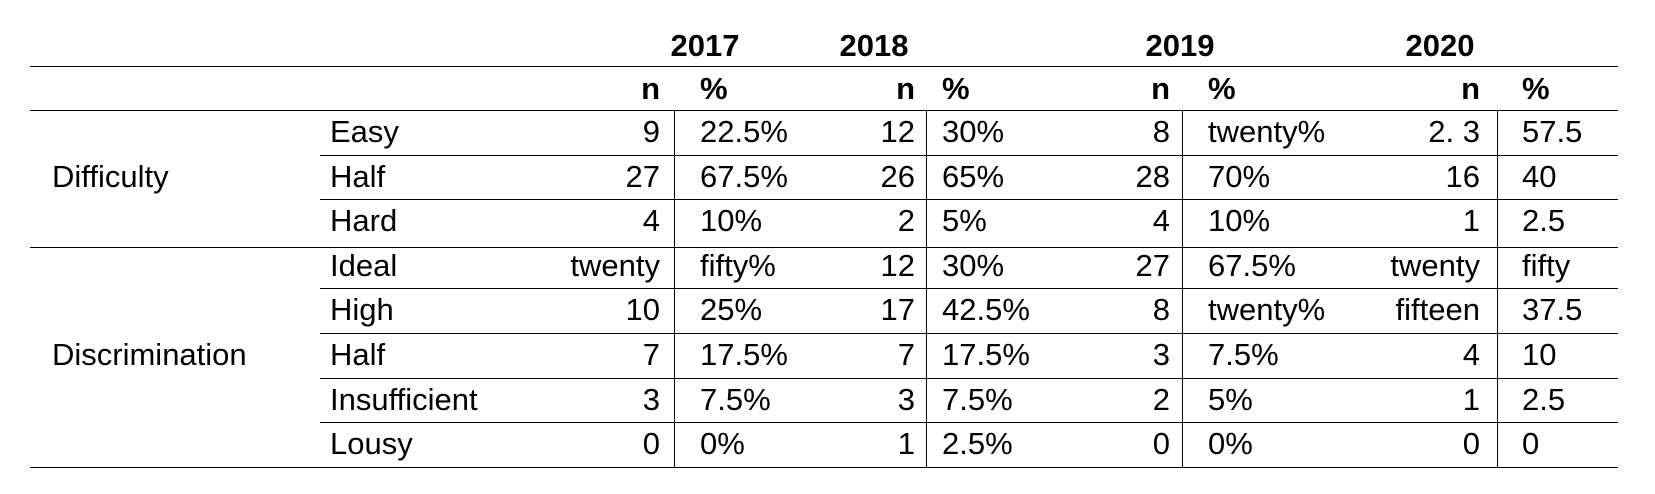 The image size is (1655, 494). I want to click on cell-pct: fifty%, so click(738, 265).